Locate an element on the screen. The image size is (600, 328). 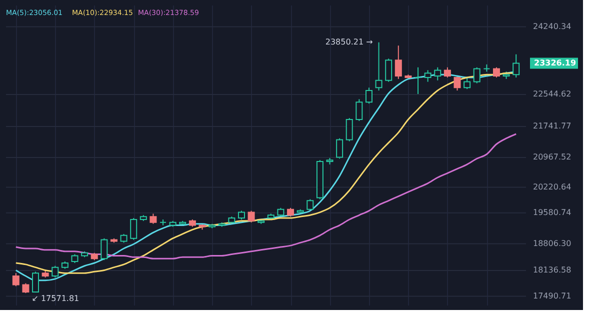
y-tick-label: 22544.62 is located at coordinates (552, 93).